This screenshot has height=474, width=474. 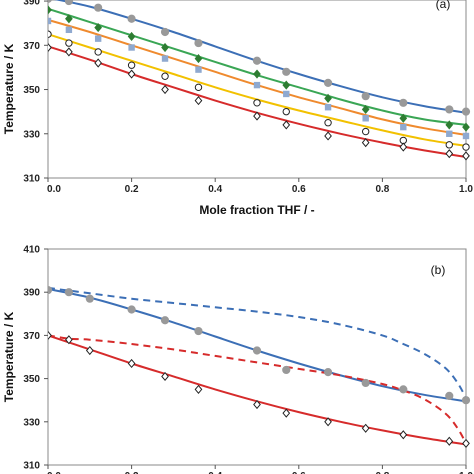 What do you see at coordinates (31, 90) in the screenshot?
I see `y-tick-label: 350` at bounding box center [31, 90].